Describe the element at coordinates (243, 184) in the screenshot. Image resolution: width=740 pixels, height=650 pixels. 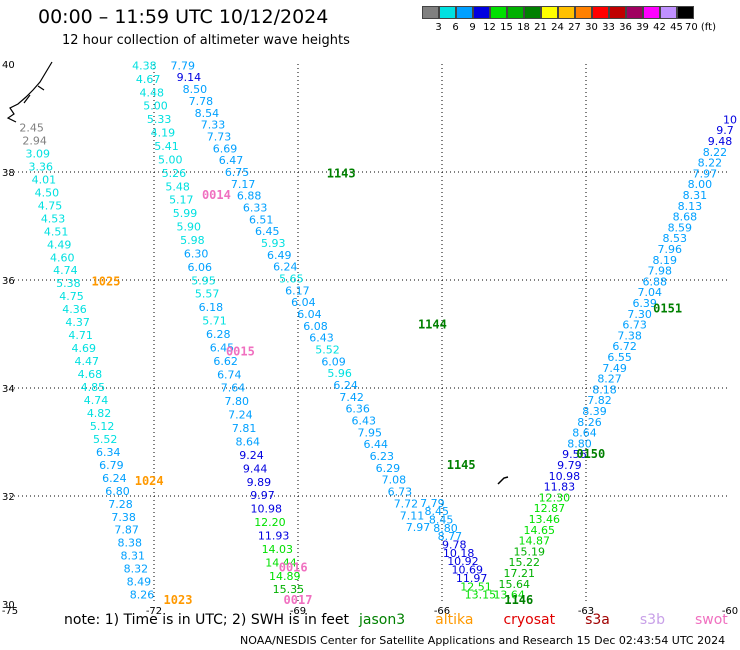
I see `wave-height-label: 7.17` at that location.